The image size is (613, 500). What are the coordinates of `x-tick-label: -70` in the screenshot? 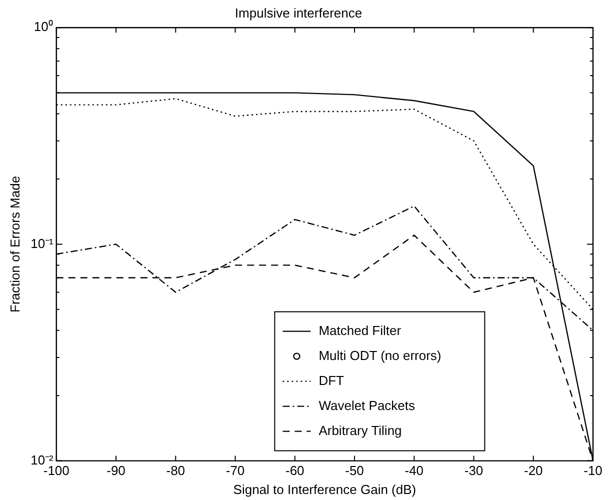 It's located at (235, 470).